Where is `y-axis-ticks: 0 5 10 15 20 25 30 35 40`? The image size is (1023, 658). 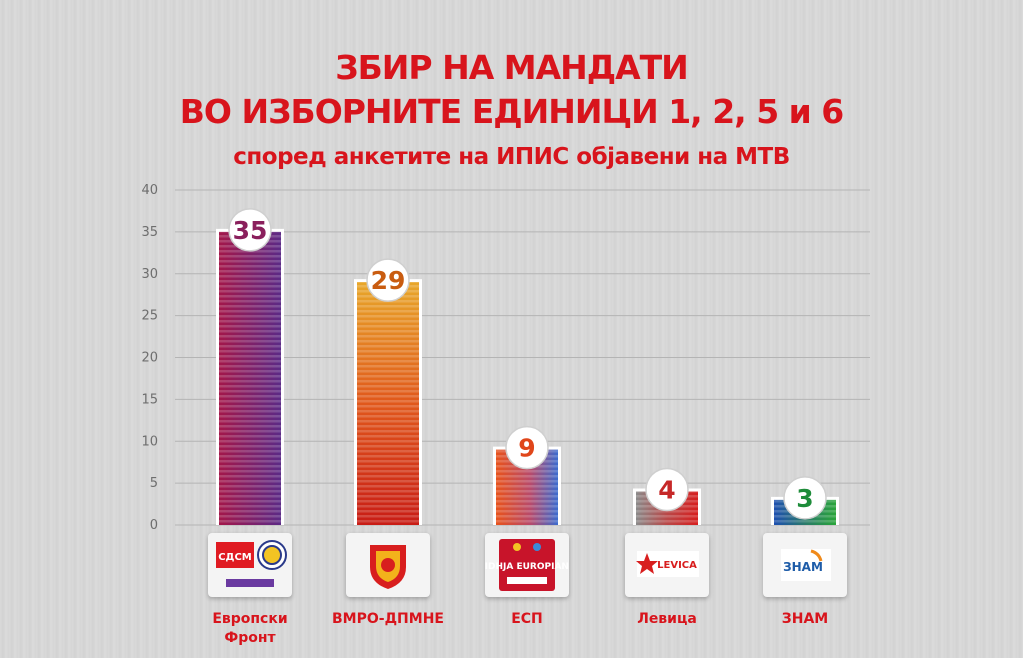 y-axis-ticks: 0 5 10 15 20 25 30 35 40 is located at coordinates (149, 358).